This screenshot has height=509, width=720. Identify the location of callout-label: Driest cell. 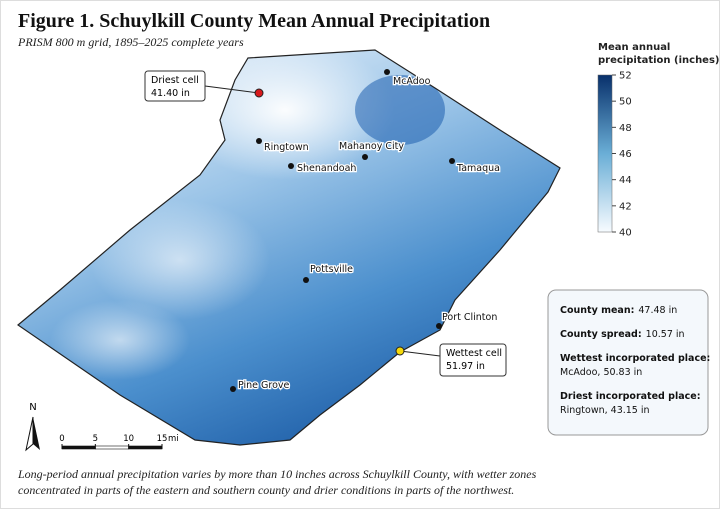
(175, 80).